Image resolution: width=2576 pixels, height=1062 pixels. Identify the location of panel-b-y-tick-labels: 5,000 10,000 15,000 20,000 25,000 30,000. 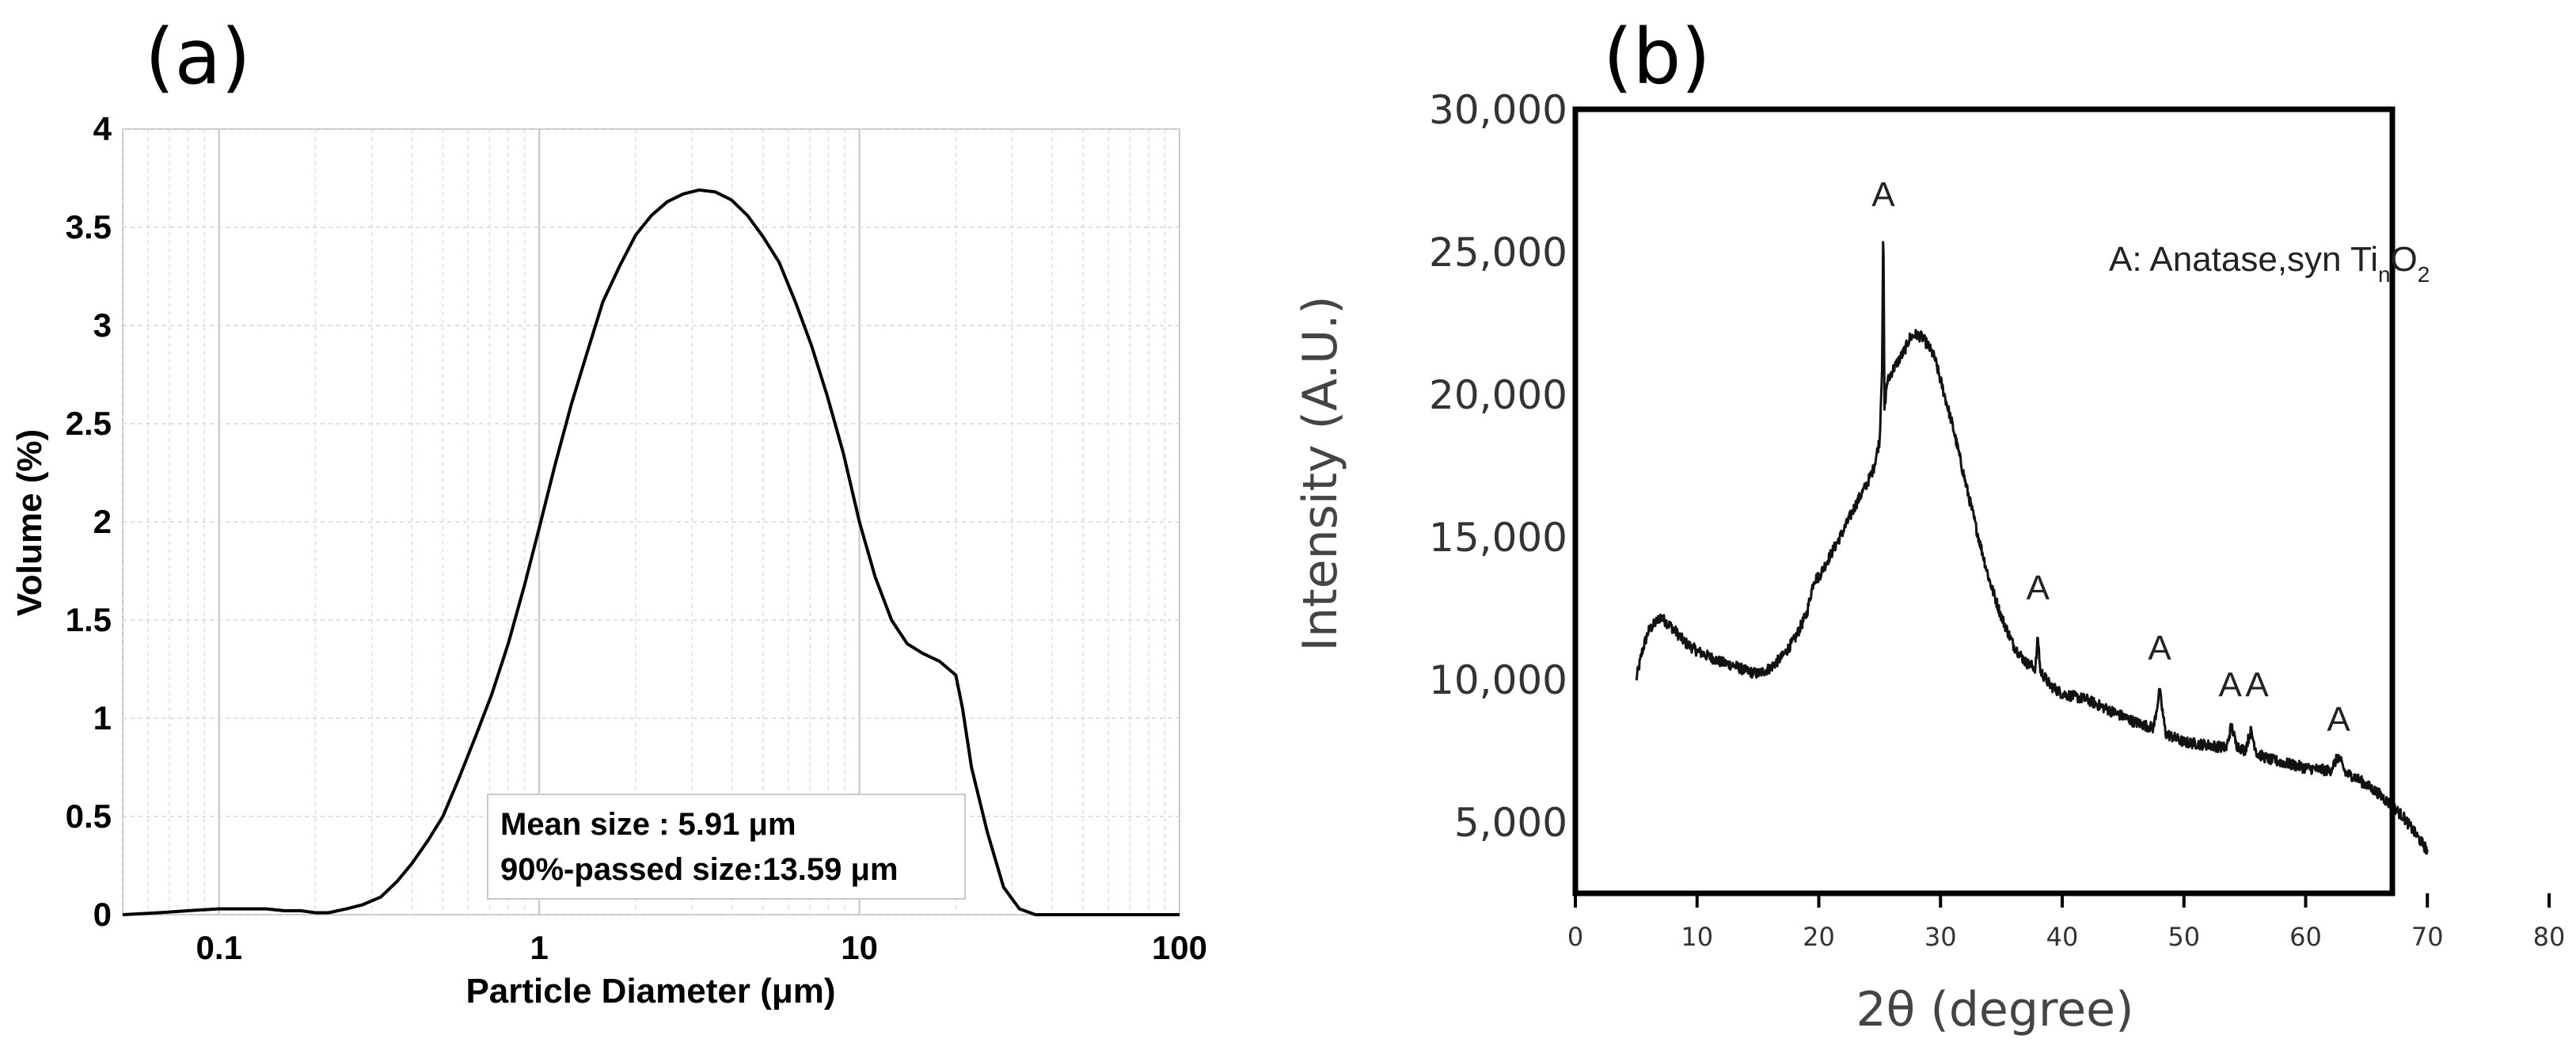
(1498, 466).